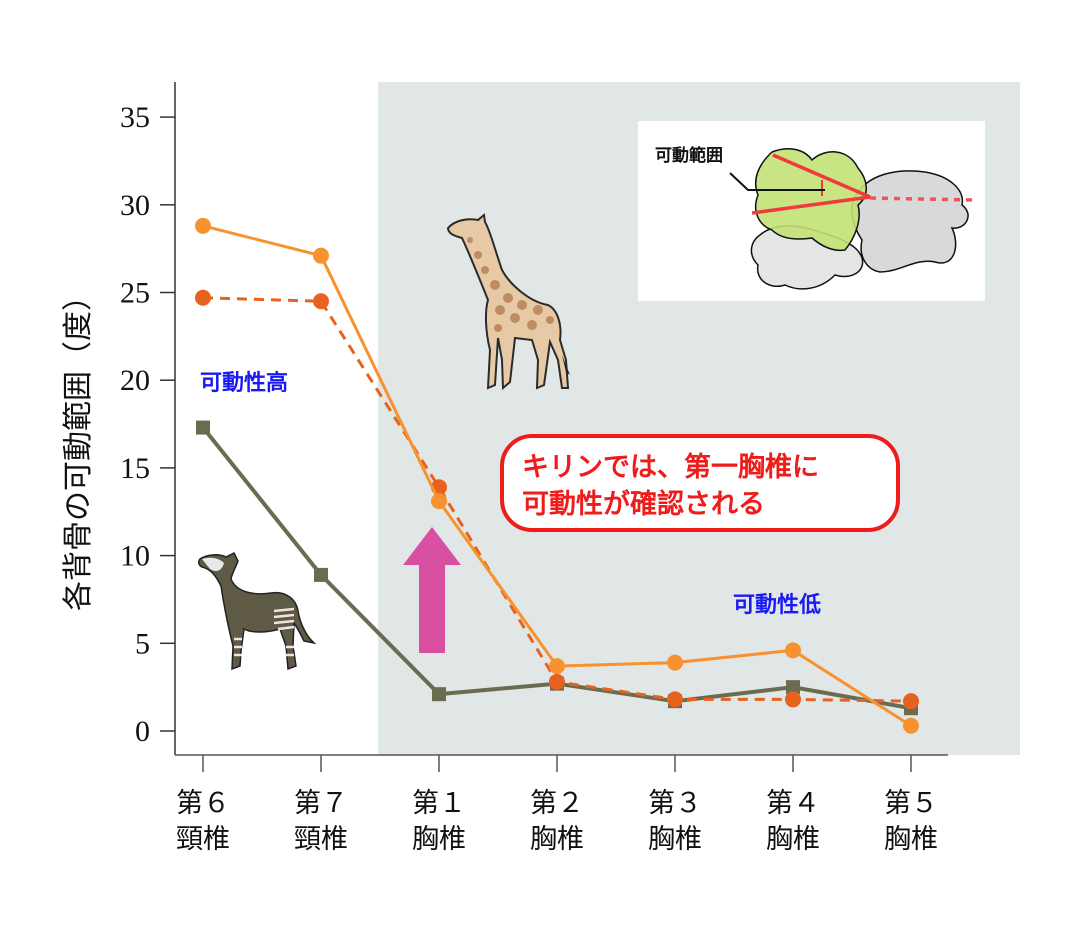 Image resolution: width=1079 pixels, height=931 pixels. Describe the element at coordinates (78, 446) in the screenshot. I see `y-axis-title: 各背骨の可動範囲（度）` at that location.